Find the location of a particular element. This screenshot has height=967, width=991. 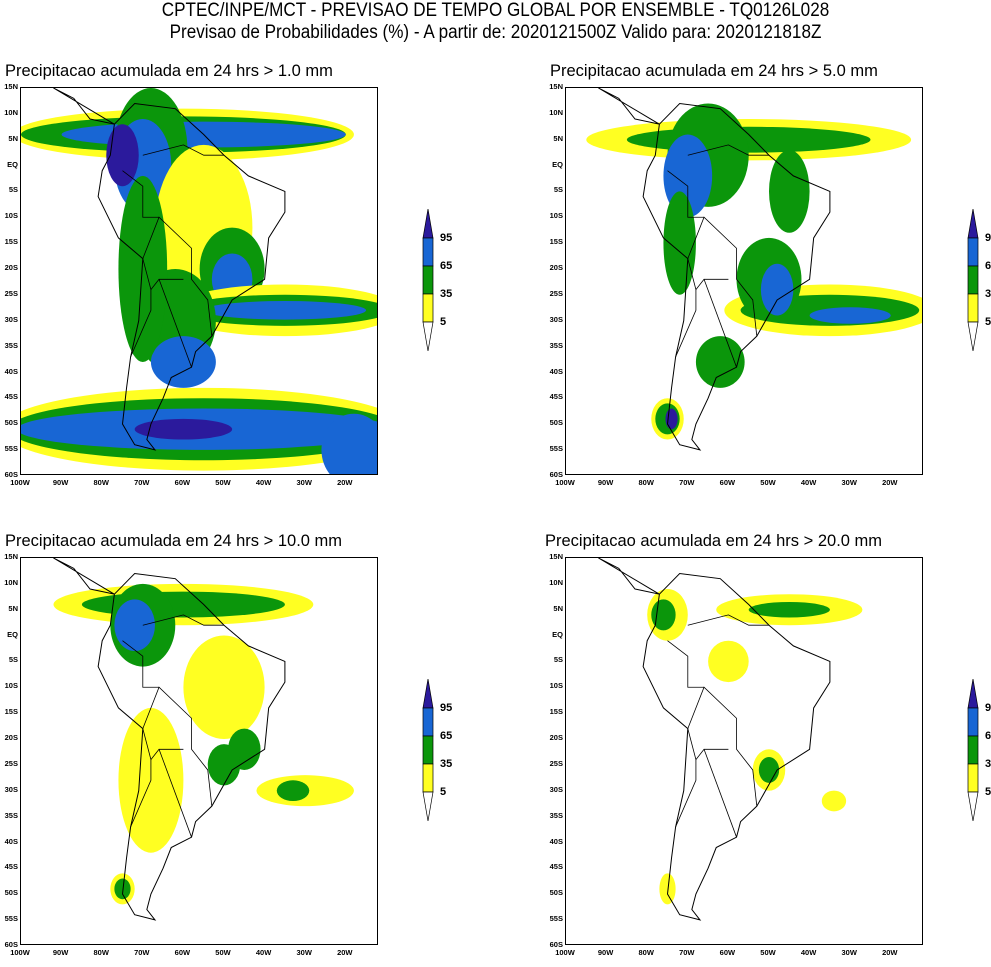

lon-label: 90W is located at coordinates (60, 482).